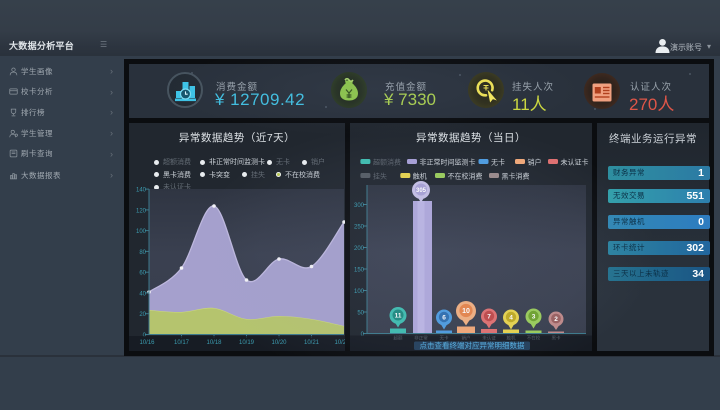 The image size is (720, 410). I want to click on svg-text: 黑卡消费, so click(516, 176).